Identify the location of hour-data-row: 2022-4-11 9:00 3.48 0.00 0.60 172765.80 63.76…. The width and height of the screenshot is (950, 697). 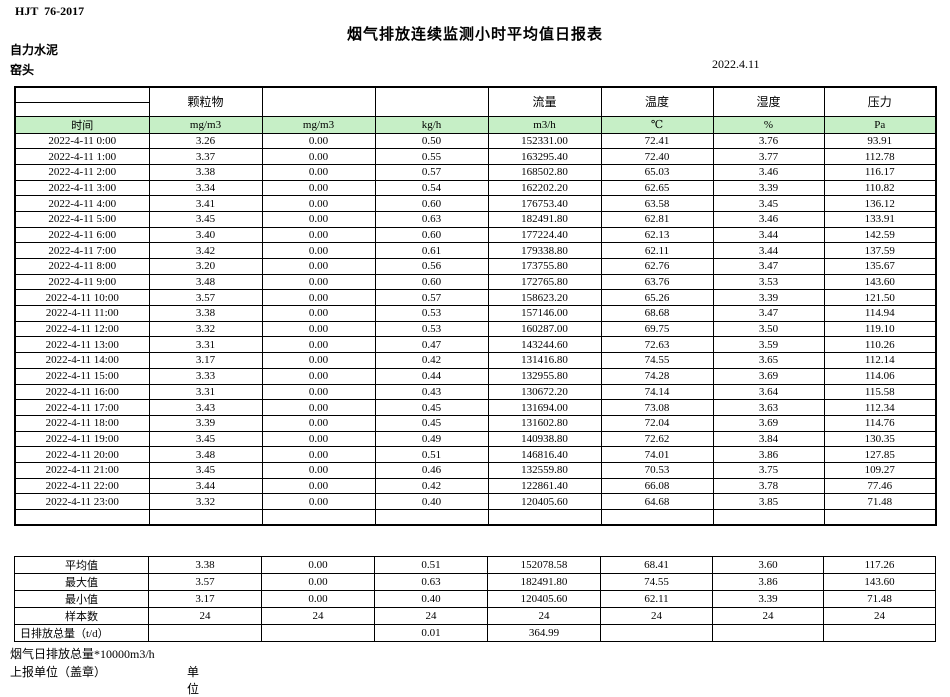
(475, 282).